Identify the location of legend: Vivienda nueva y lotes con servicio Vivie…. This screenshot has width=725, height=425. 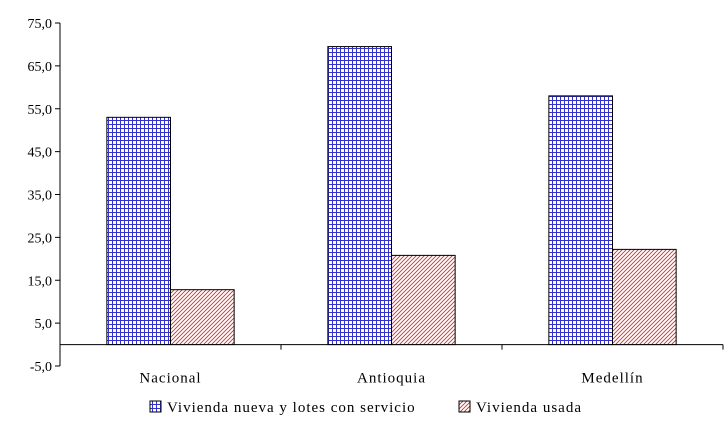
(365, 408).